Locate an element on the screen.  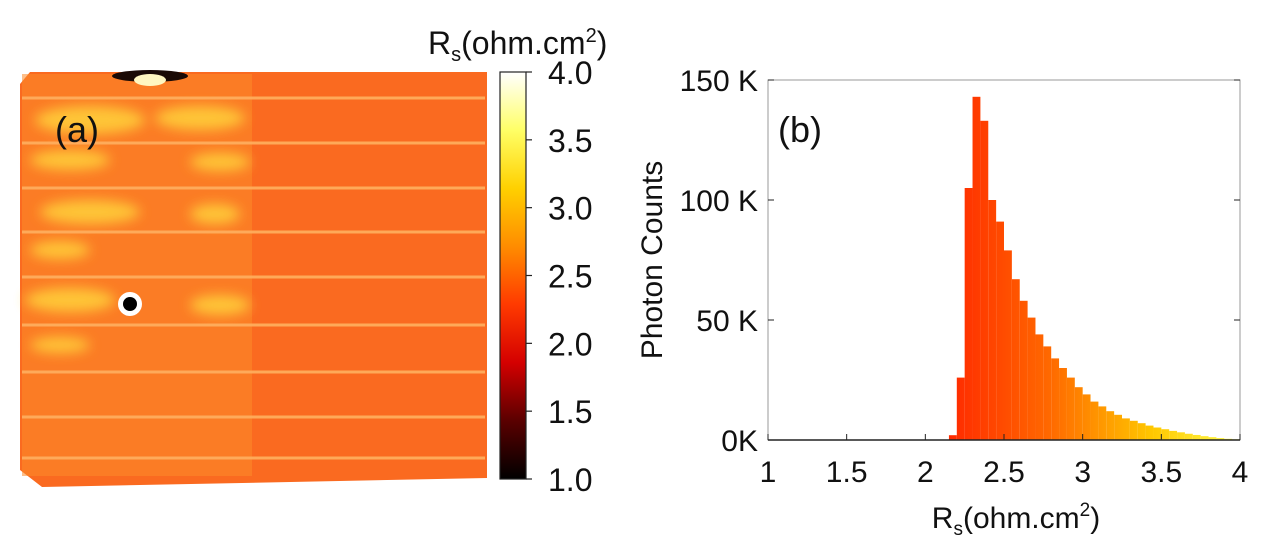
y-tick-label: 0K is located at coordinates (739, 441).